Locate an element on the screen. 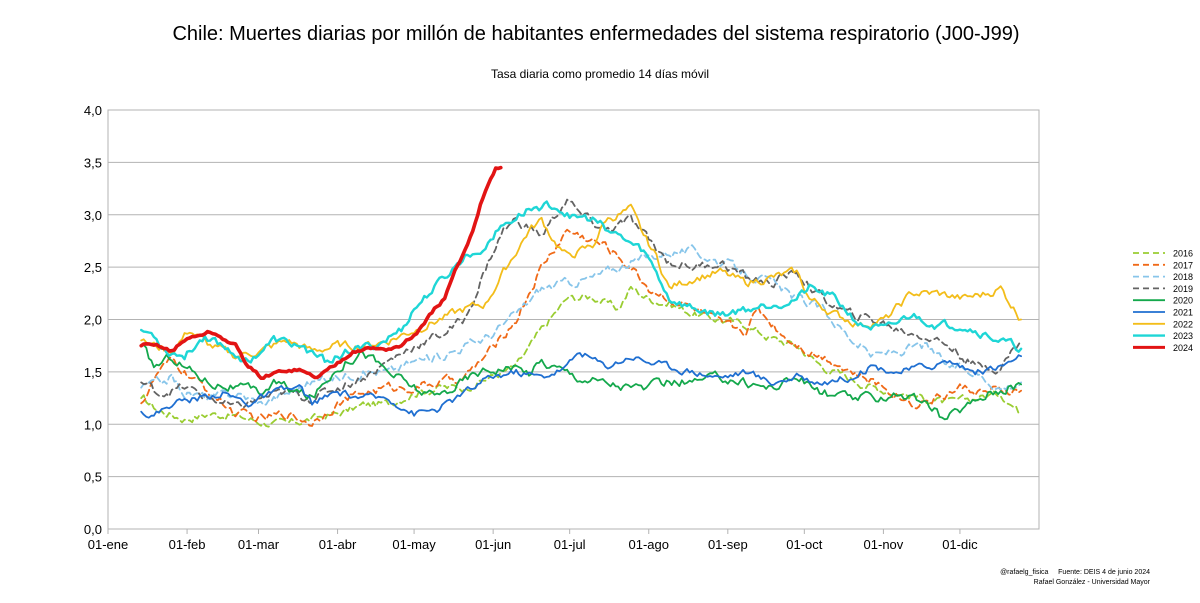  x-tick-label: 01-feb is located at coordinates (187, 544).